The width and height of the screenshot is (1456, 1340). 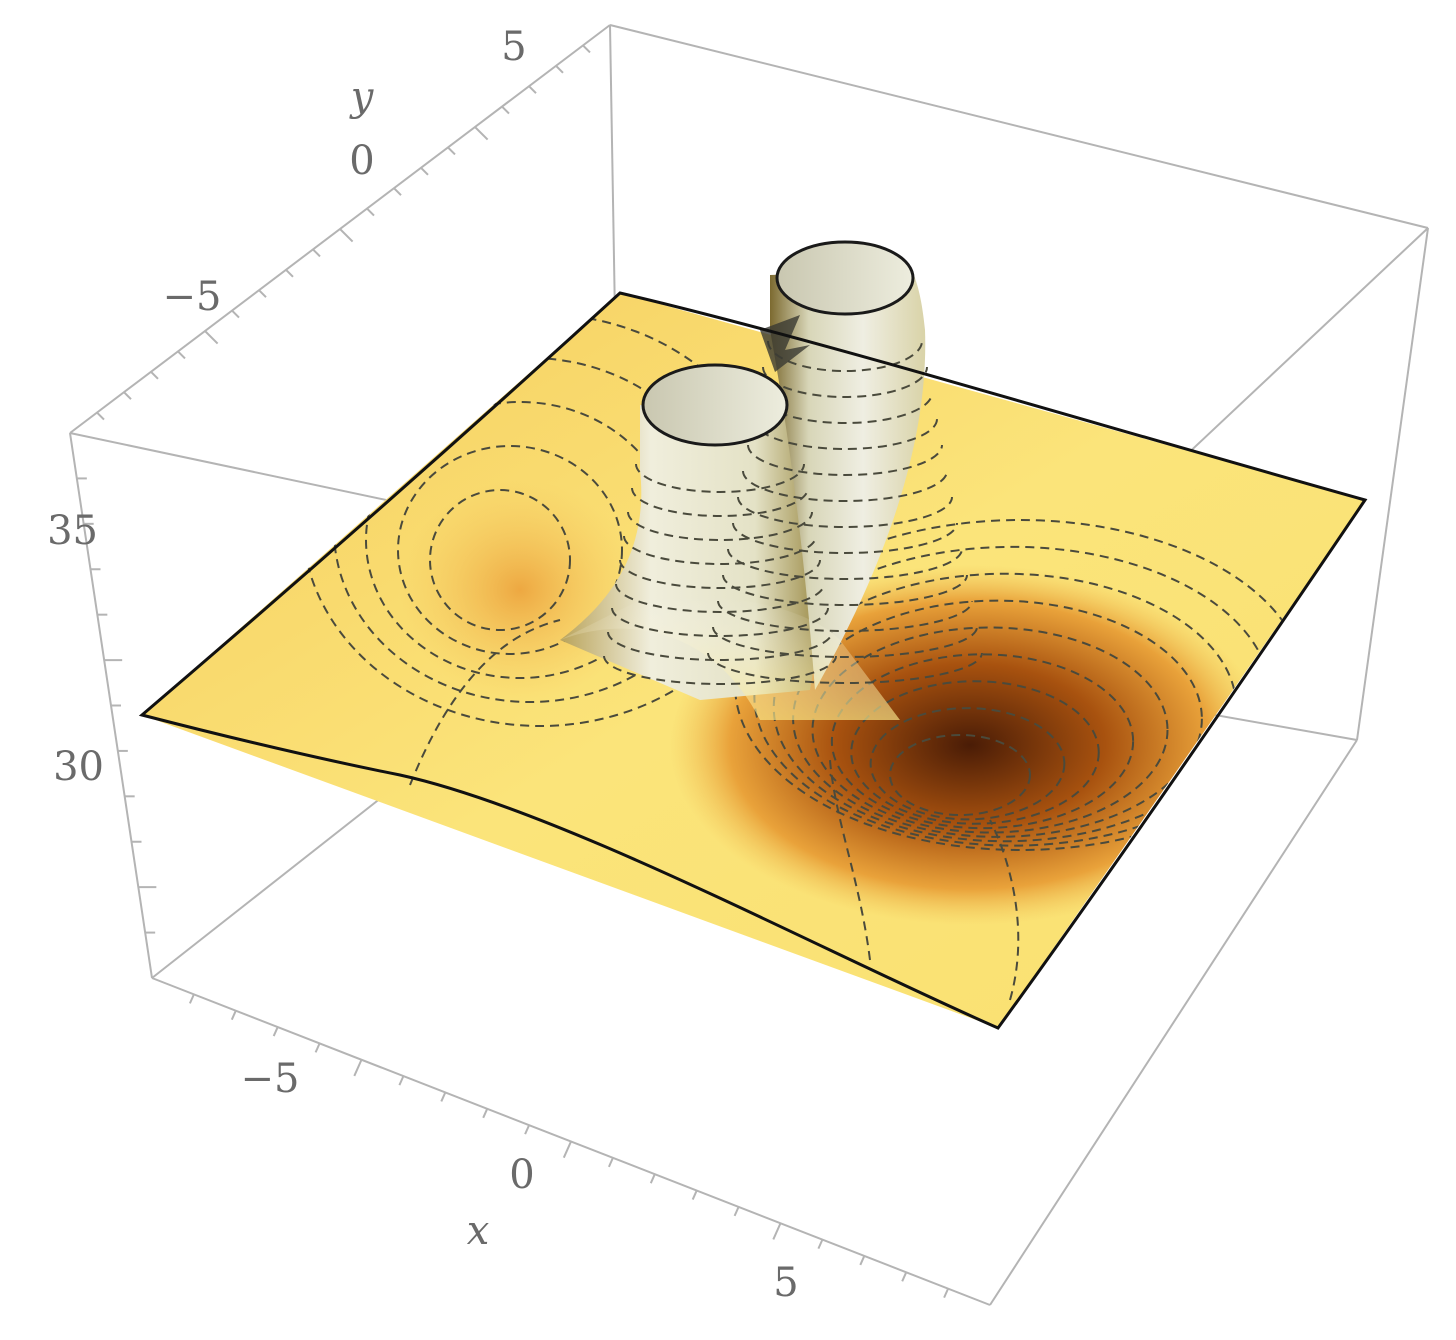 I want to click on peak-junction, so click(x=785, y=343).